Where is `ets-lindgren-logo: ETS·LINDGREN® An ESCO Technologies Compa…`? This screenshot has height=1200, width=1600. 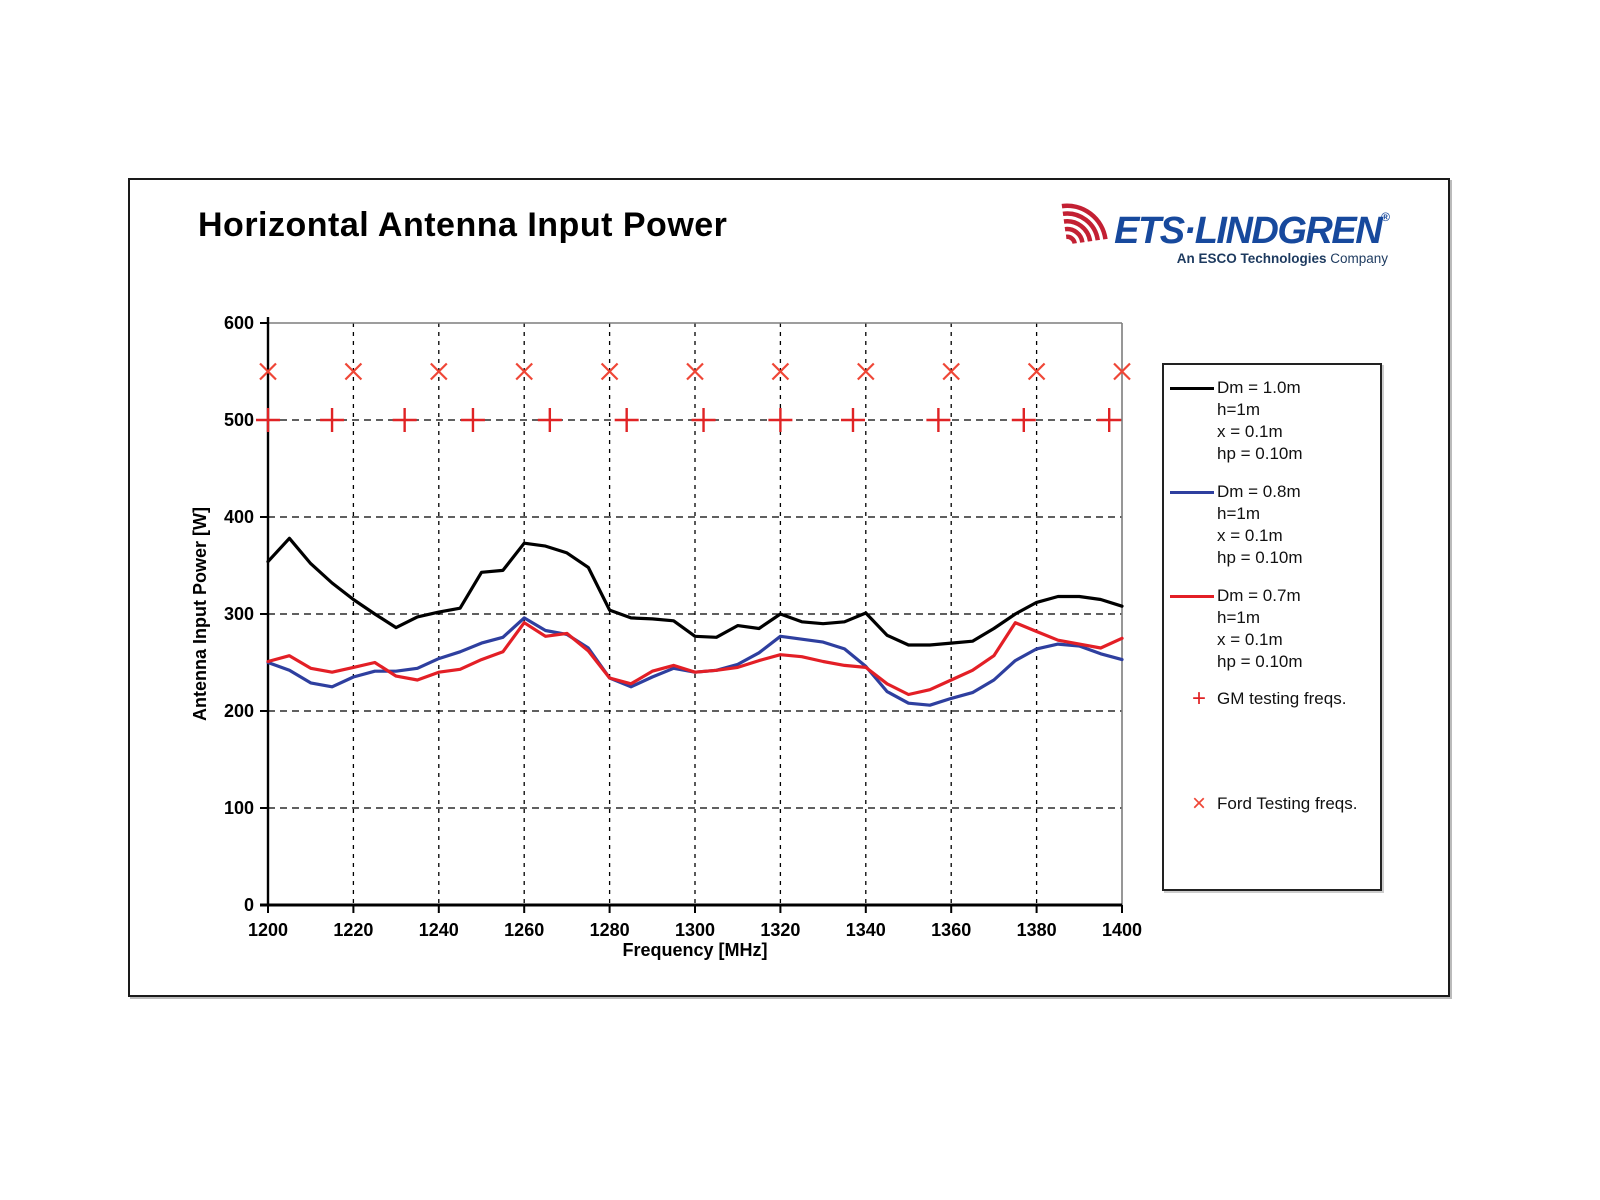
ets-lindgren-logo: ETS·LINDGREN® An ESCO Technologies Compa… is located at coordinates (1220, 232).